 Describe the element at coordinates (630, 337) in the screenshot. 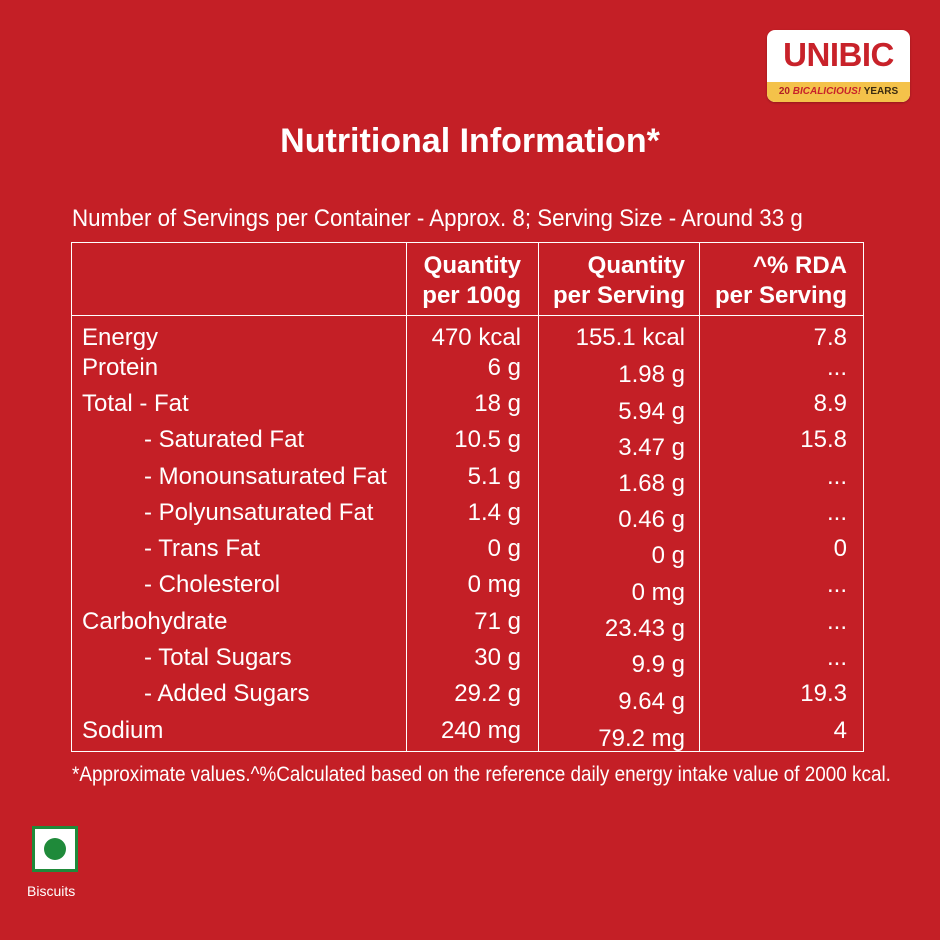

I see `value-per-serving: 155.1 kcal` at that location.